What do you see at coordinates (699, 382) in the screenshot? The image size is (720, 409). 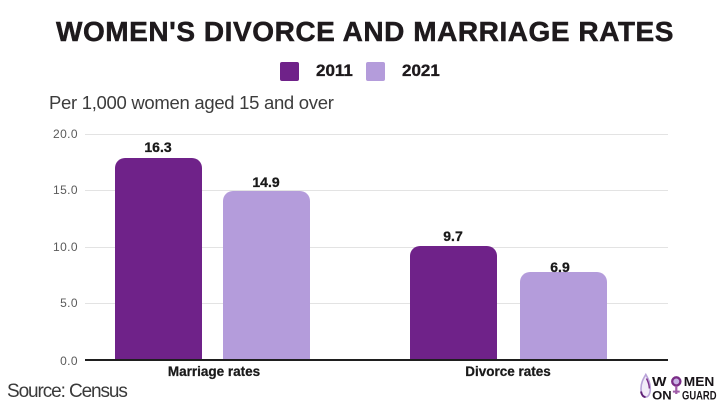 I see `svg-text: MEN` at bounding box center [699, 382].